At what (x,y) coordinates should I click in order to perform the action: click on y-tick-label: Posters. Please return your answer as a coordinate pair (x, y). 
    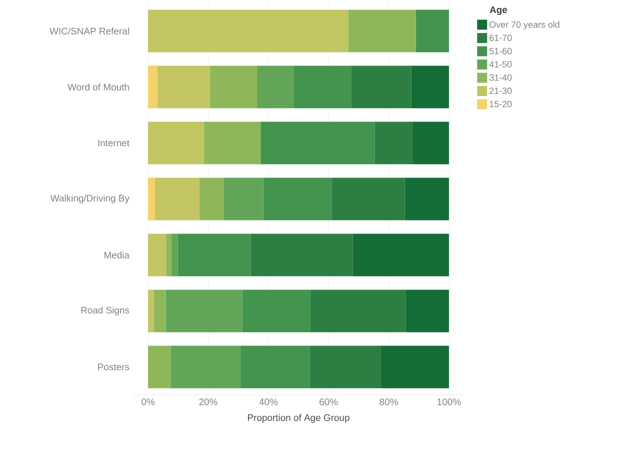
    Looking at the image, I should click on (114, 367).